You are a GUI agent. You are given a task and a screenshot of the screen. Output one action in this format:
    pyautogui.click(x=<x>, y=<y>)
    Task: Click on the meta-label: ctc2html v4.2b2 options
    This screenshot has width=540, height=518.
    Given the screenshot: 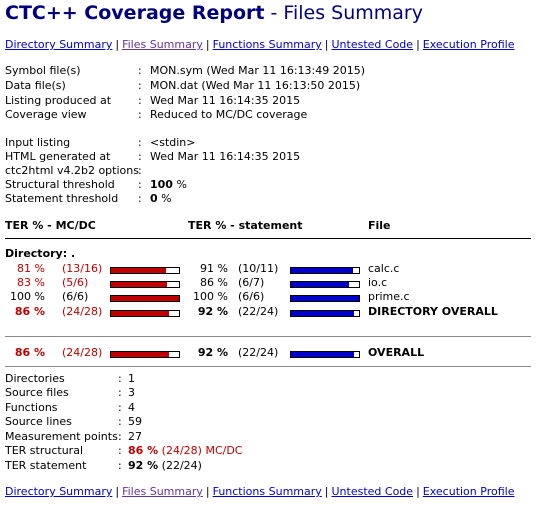 What is the action you would take?
    pyautogui.click(x=72, y=170)
    